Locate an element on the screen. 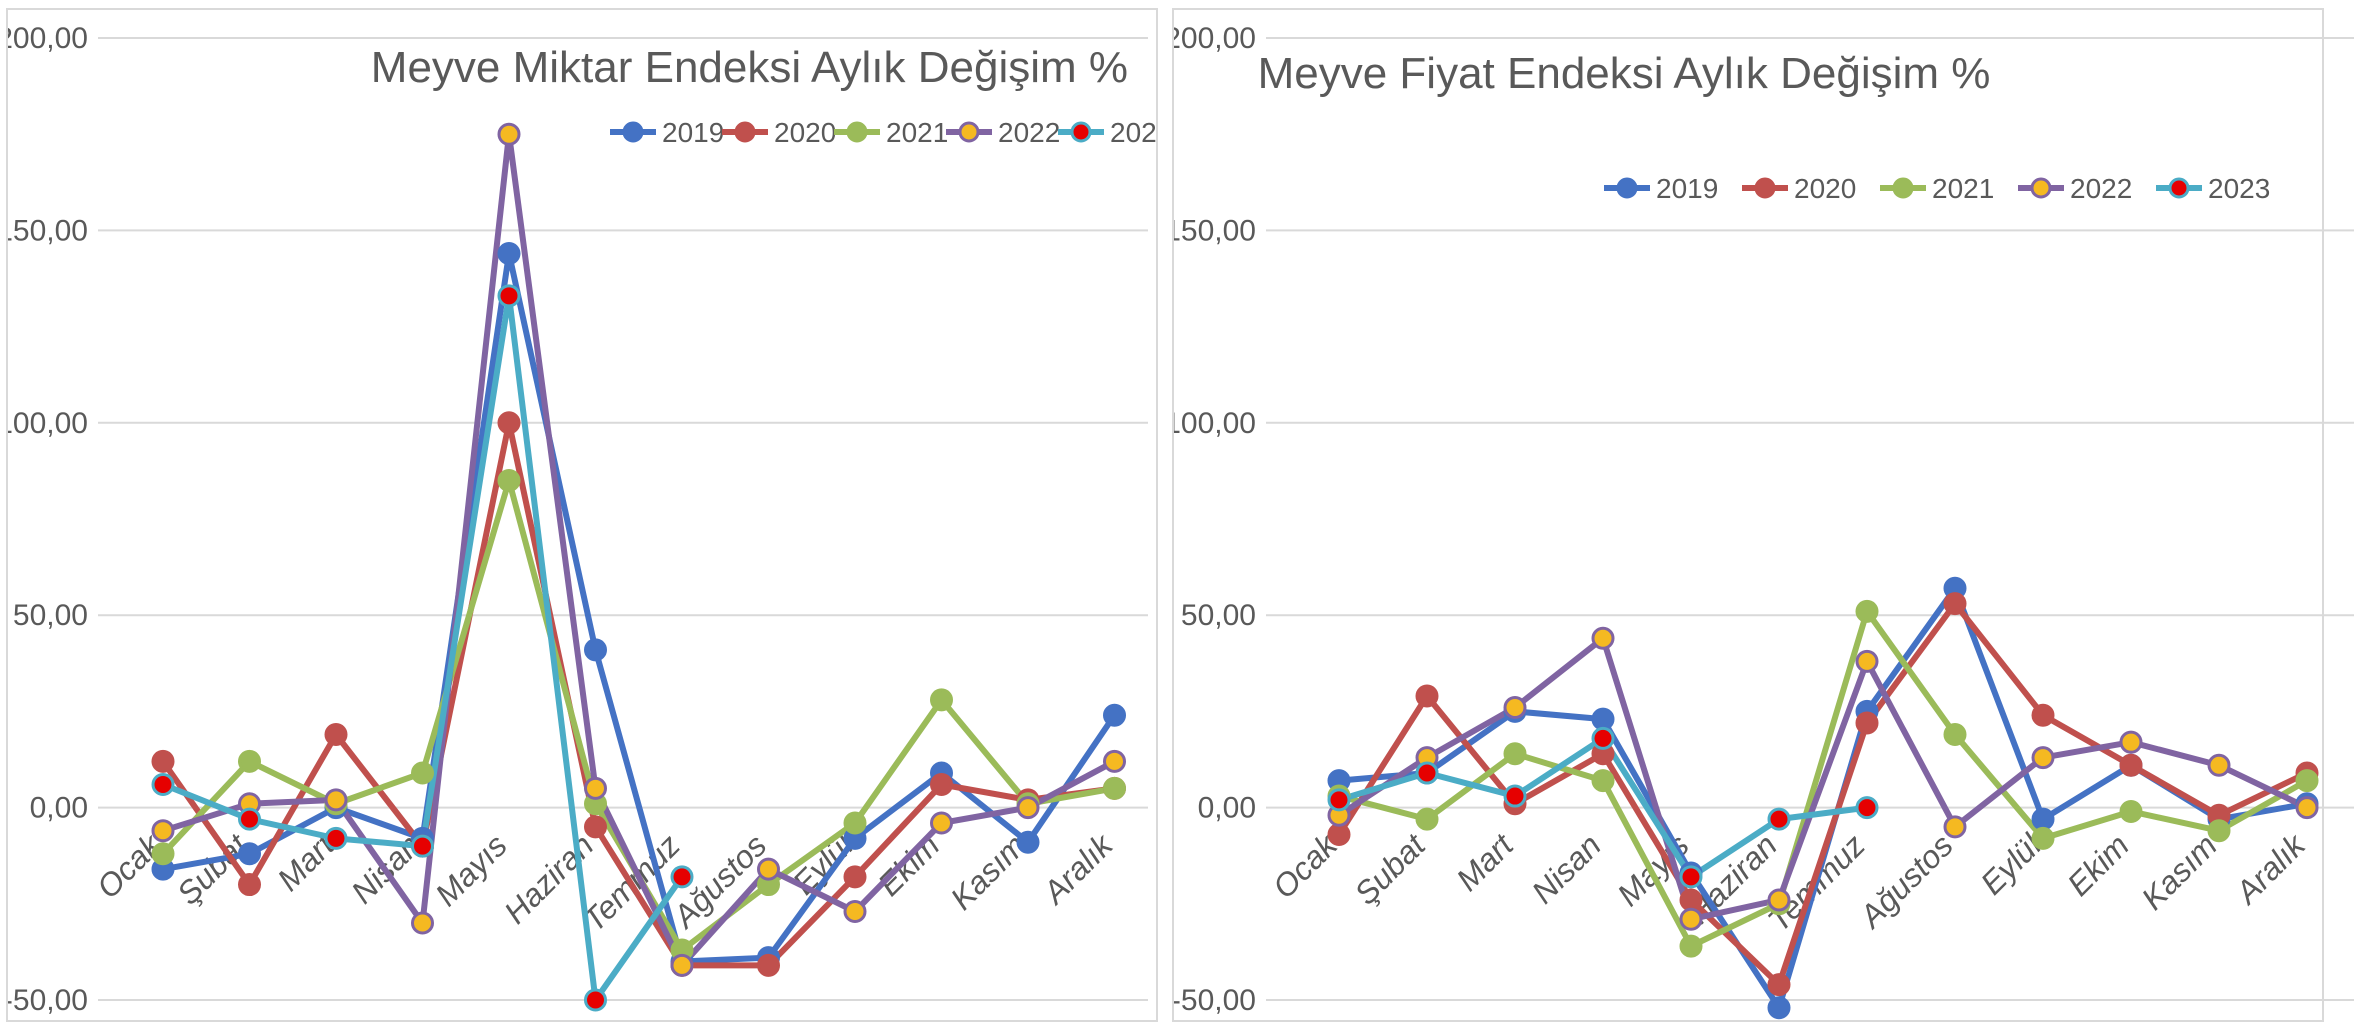 The width and height of the screenshot is (2362, 1030). series-line-2021 is located at coordinates (1823, 779).